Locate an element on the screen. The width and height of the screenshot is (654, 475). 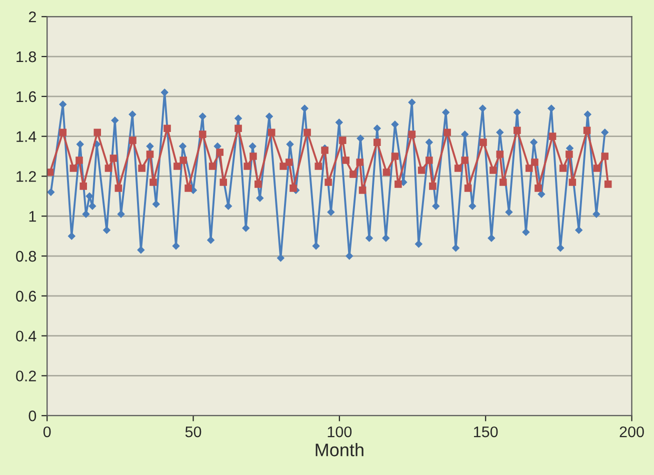
x-tick-label: 0 is located at coordinates (47, 432).